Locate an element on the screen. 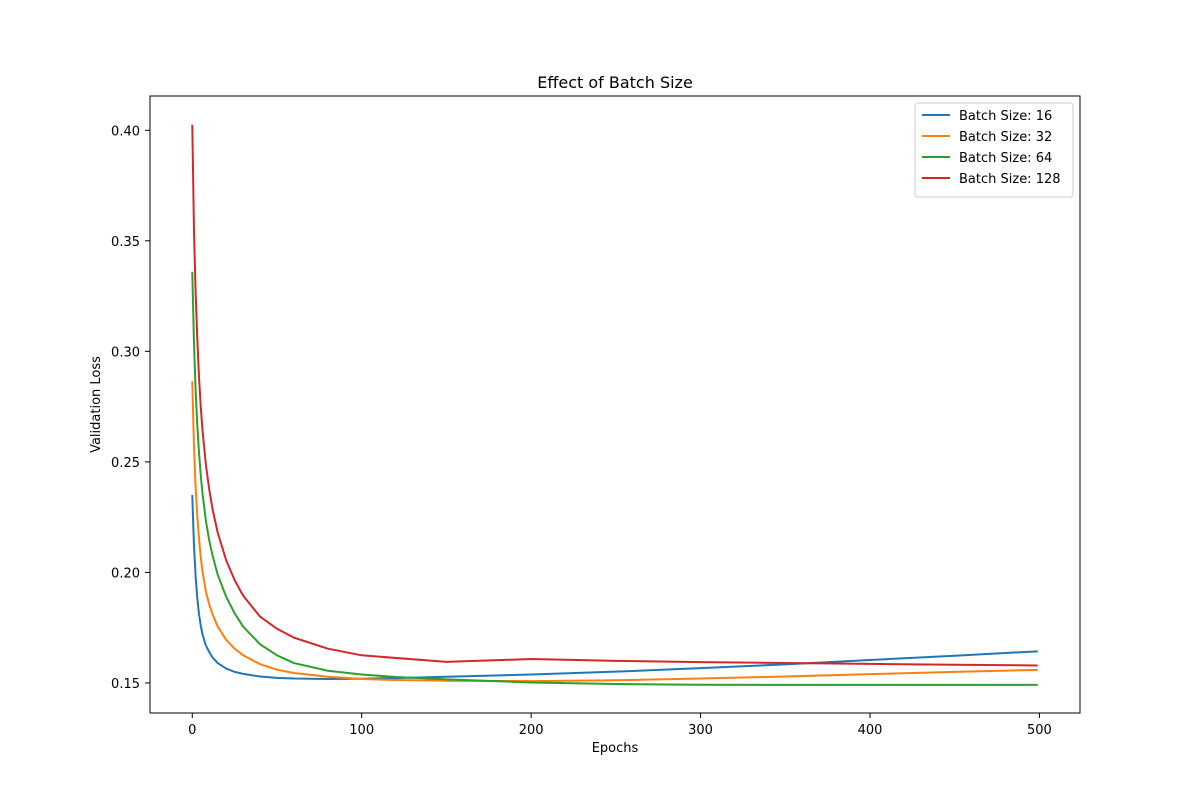 The height and width of the screenshot is (800, 1200). legend-label: Batch Size: 16 is located at coordinates (1005, 116).